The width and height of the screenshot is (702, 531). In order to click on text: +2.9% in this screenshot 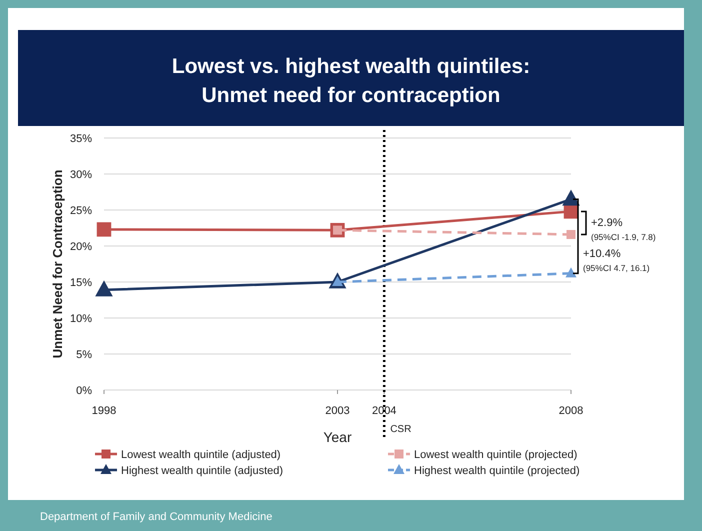, I will do `click(607, 223)`.